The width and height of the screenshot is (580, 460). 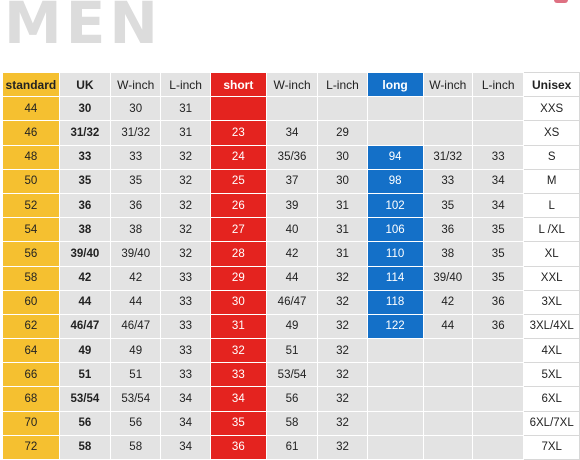 I want to click on header-long: long, so click(x=395, y=84).